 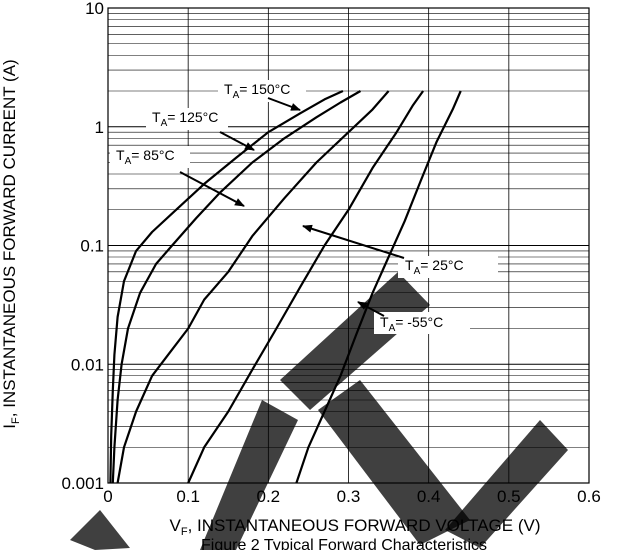 What do you see at coordinates (349, 496) in the screenshot?
I see `x-tick-label: 0.3` at bounding box center [349, 496].